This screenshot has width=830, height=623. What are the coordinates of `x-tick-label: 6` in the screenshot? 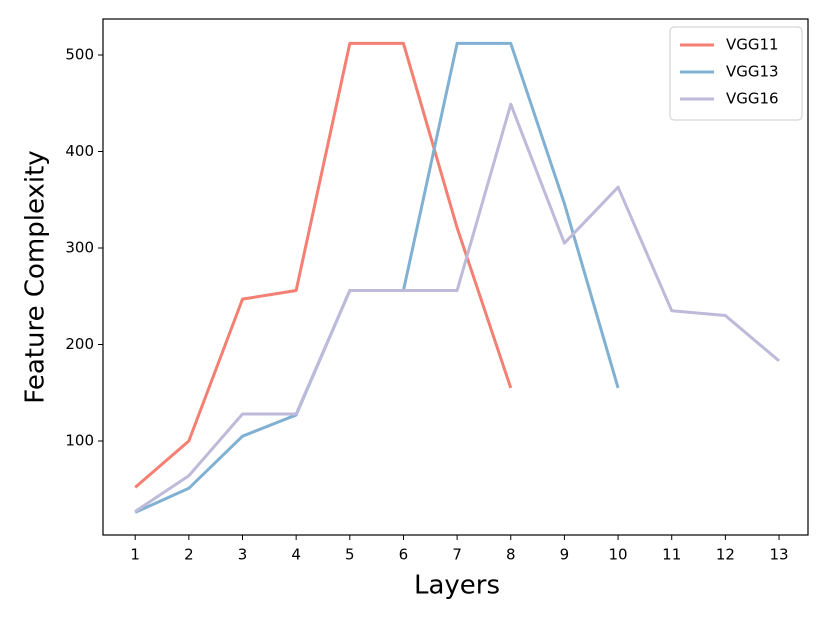 It's located at (404, 555).